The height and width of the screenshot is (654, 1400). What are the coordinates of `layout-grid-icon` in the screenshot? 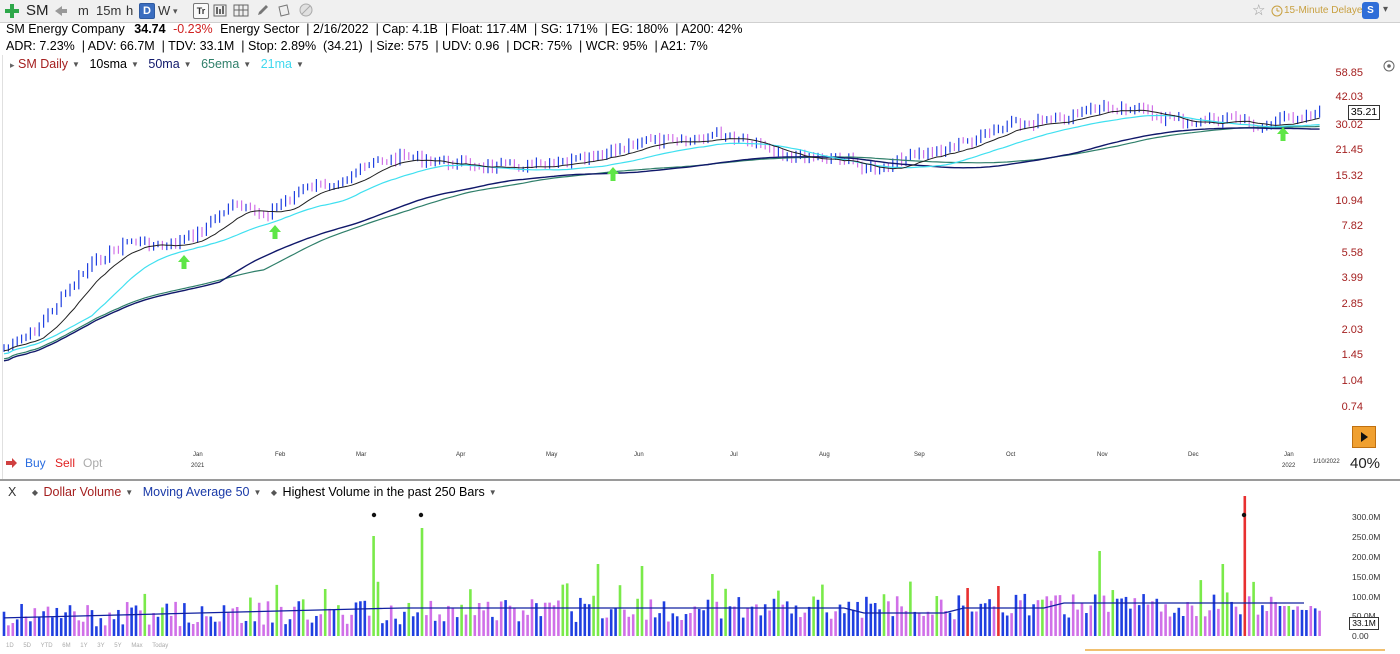 It's located at (241, 10).